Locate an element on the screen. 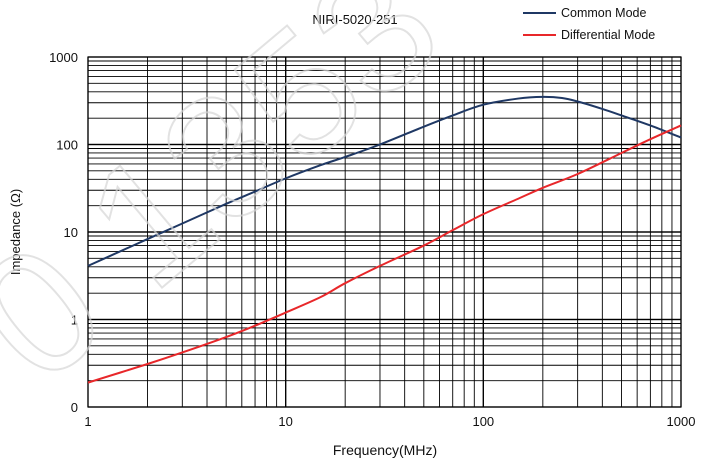 The height and width of the screenshot is (458, 711). x-tick-label: 1 is located at coordinates (87, 421).